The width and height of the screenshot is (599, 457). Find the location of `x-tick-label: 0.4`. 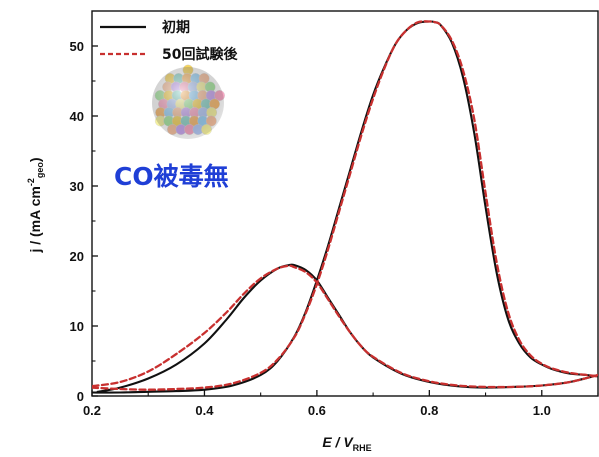

x-tick-label: 0.4 is located at coordinates (204, 410).